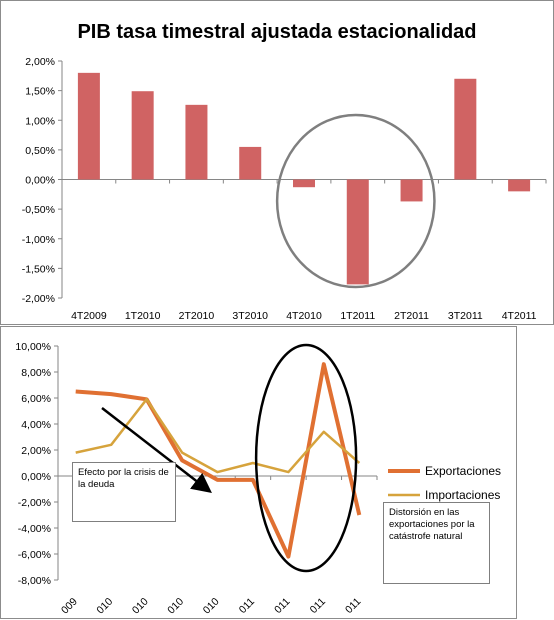 This screenshot has height=620, width=554. What do you see at coordinates (34, 555) in the screenshot?
I see `y-tick-label: -6,00%` at bounding box center [34, 555].